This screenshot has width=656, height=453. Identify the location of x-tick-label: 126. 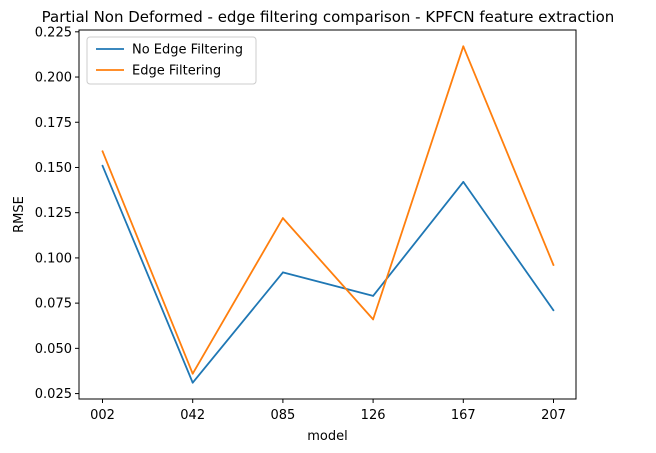
(373, 415).